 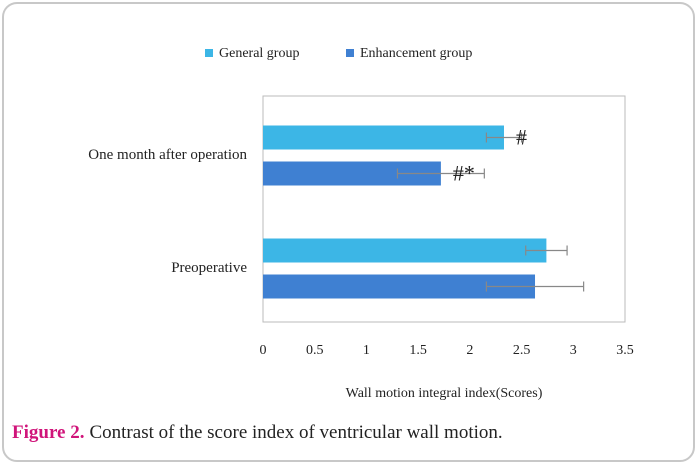 What do you see at coordinates (209, 268) in the screenshot?
I see `y-tick-label: Preoperative` at bounding box center [209, 268].